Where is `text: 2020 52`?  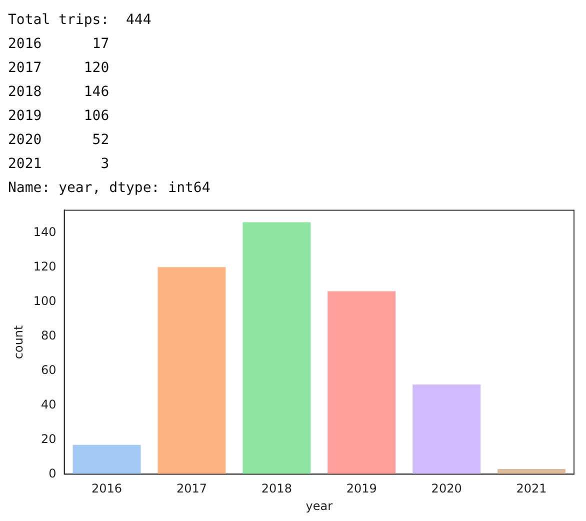 text: 2020 52 is located at coordinates (59, 140).